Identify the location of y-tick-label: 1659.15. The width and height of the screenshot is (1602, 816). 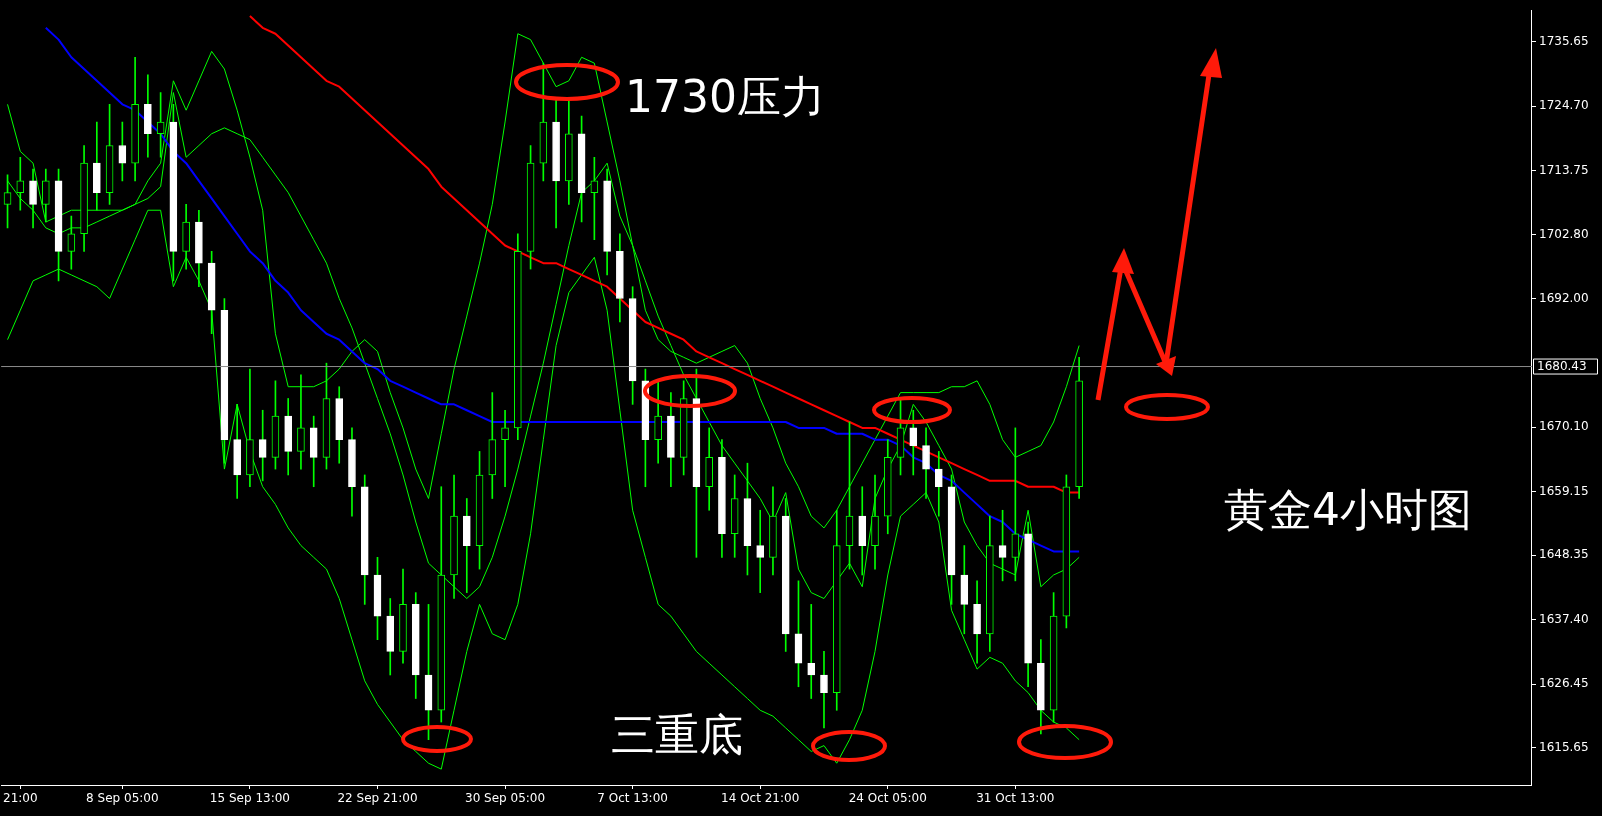
(1564, 490).